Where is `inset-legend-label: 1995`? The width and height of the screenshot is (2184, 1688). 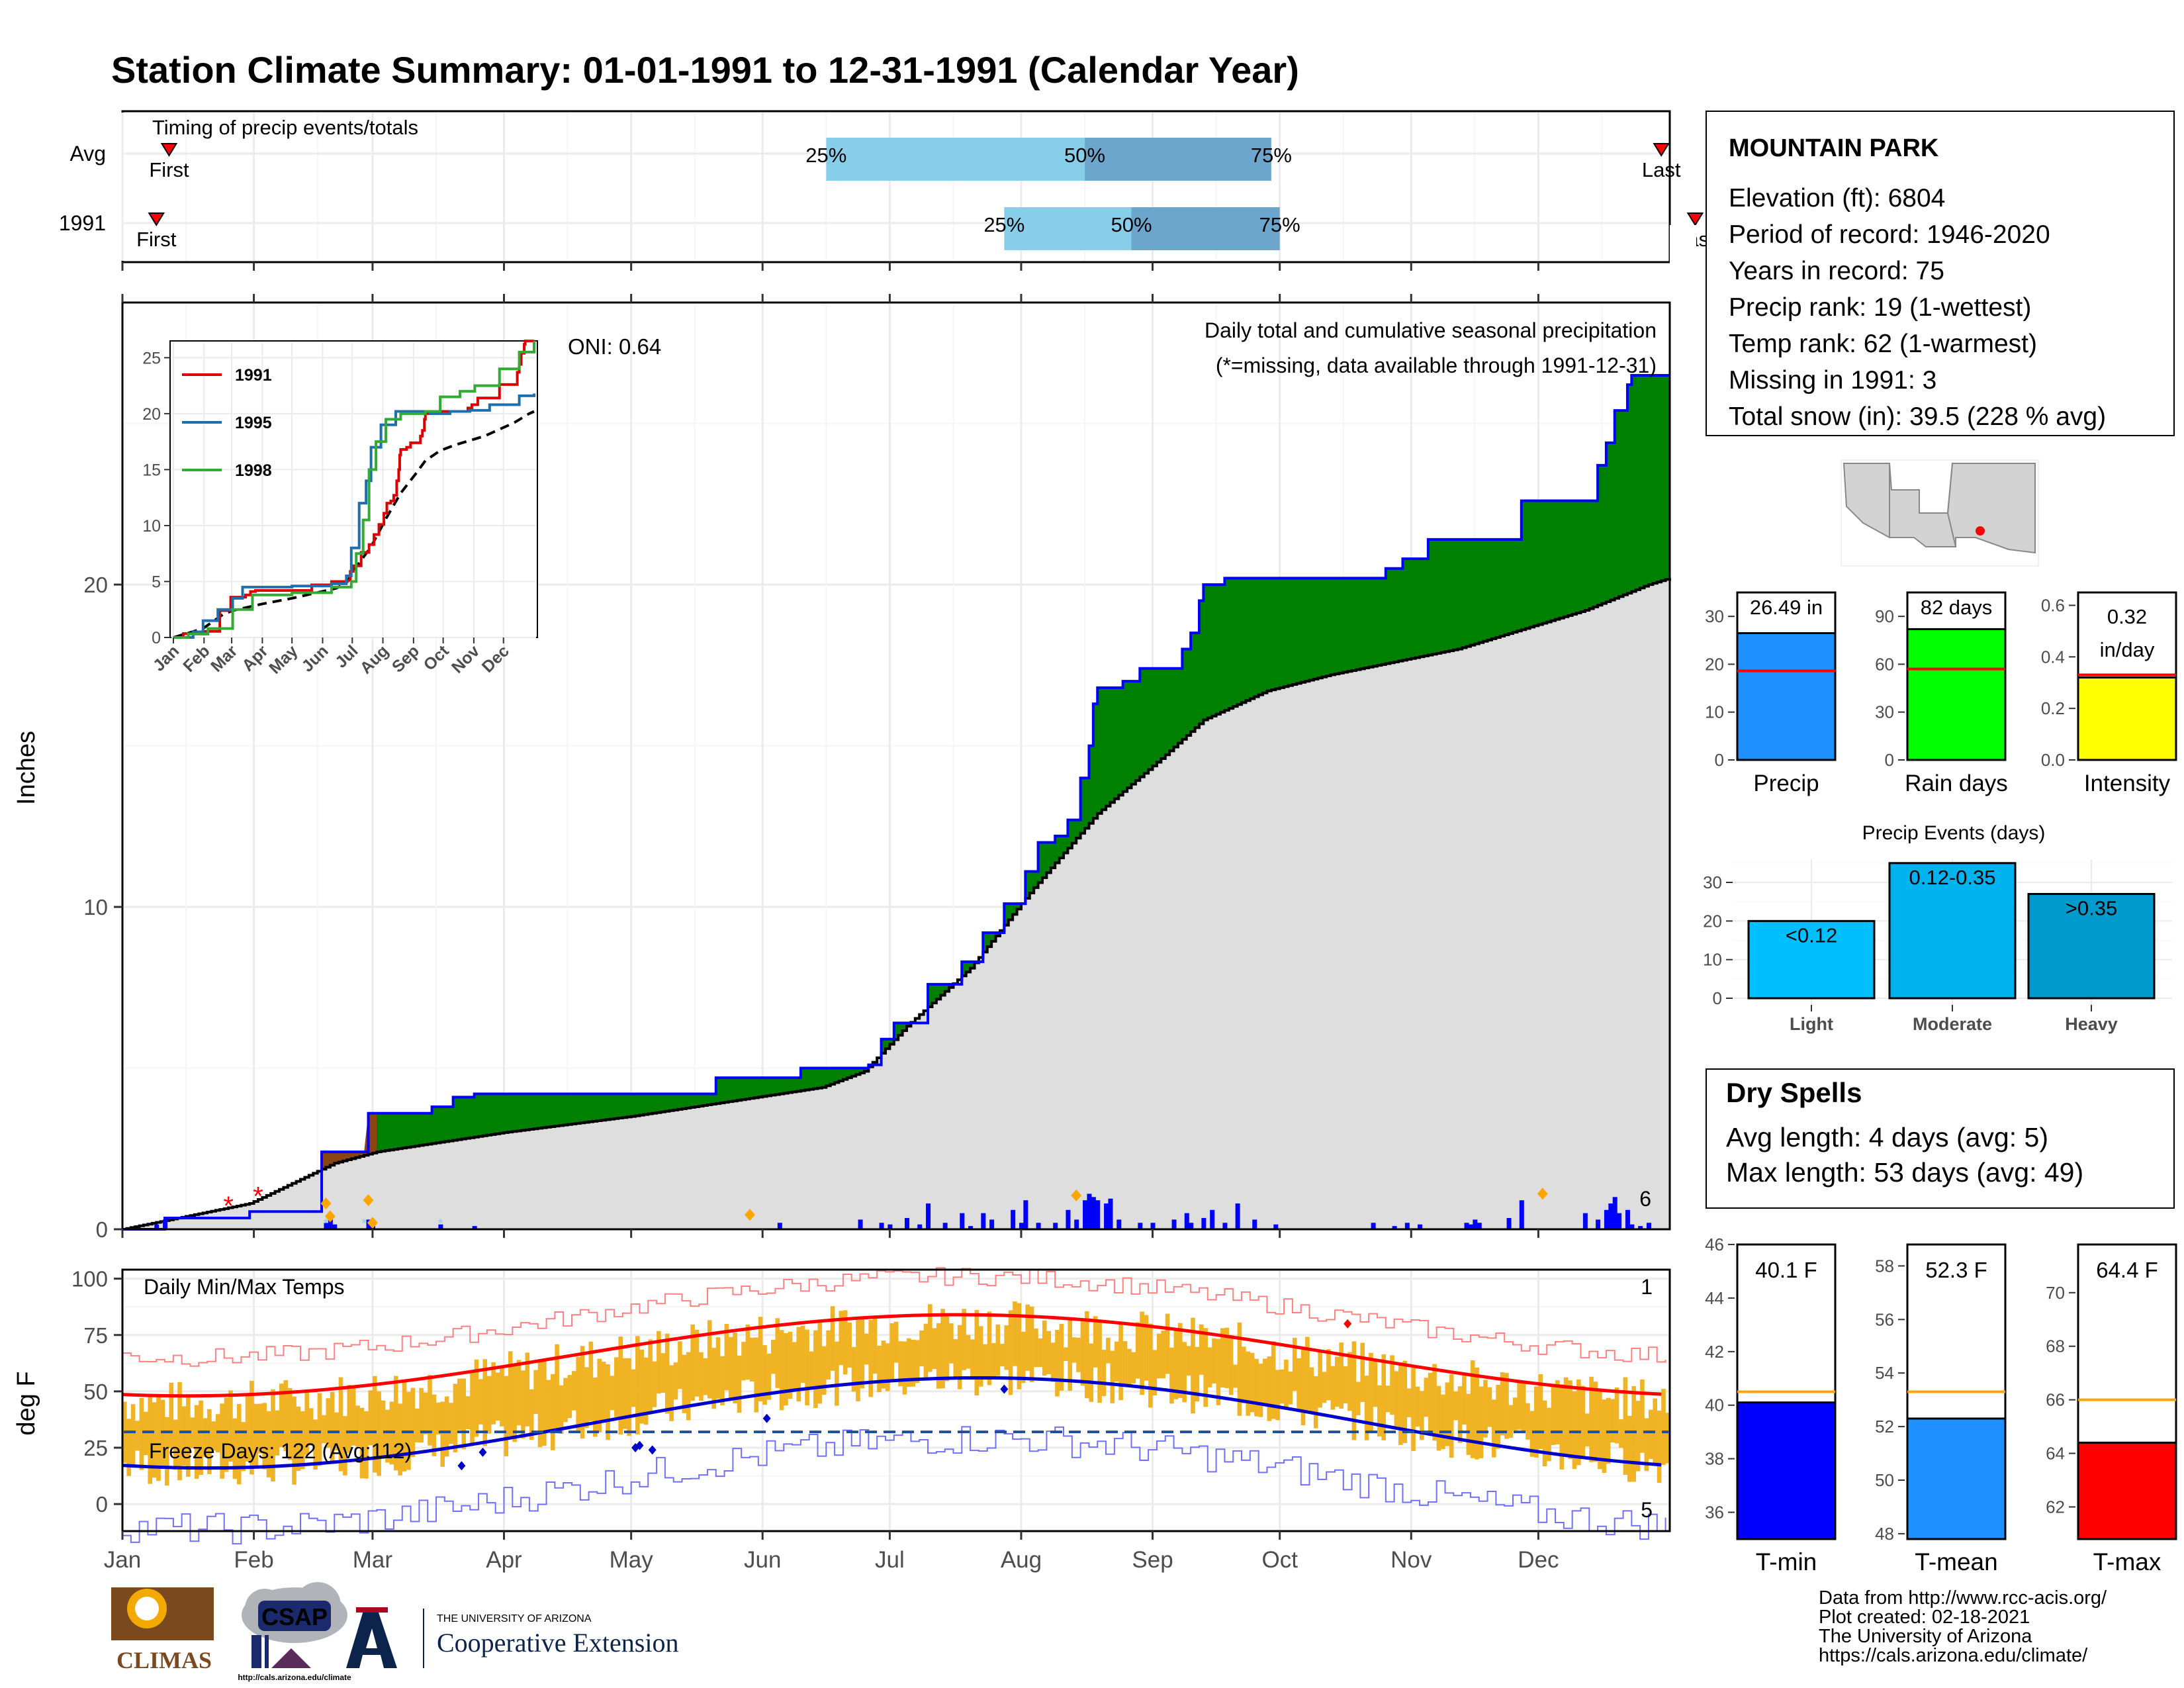
inset-legend-label: 1995 is located at coordinates (253, 423).